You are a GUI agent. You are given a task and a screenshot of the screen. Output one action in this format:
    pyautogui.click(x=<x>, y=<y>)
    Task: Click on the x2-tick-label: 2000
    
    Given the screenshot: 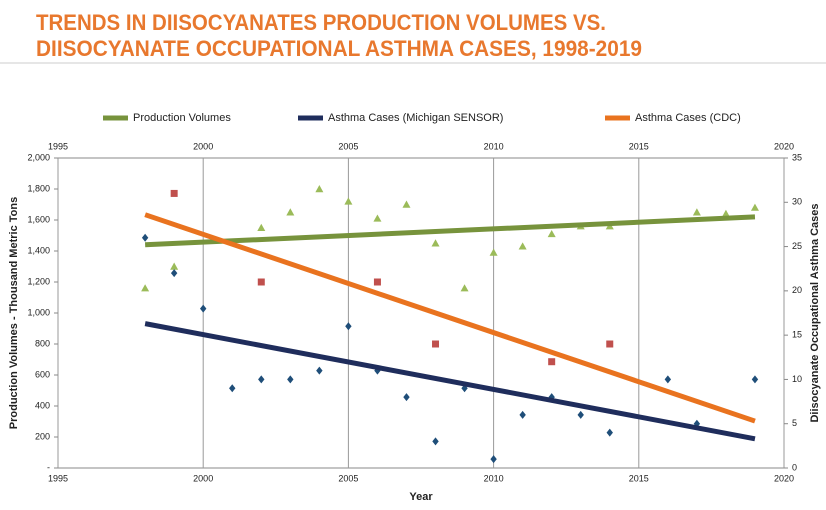 What is the action you would take?
    pyautogui.click(x=203, y=146)
    